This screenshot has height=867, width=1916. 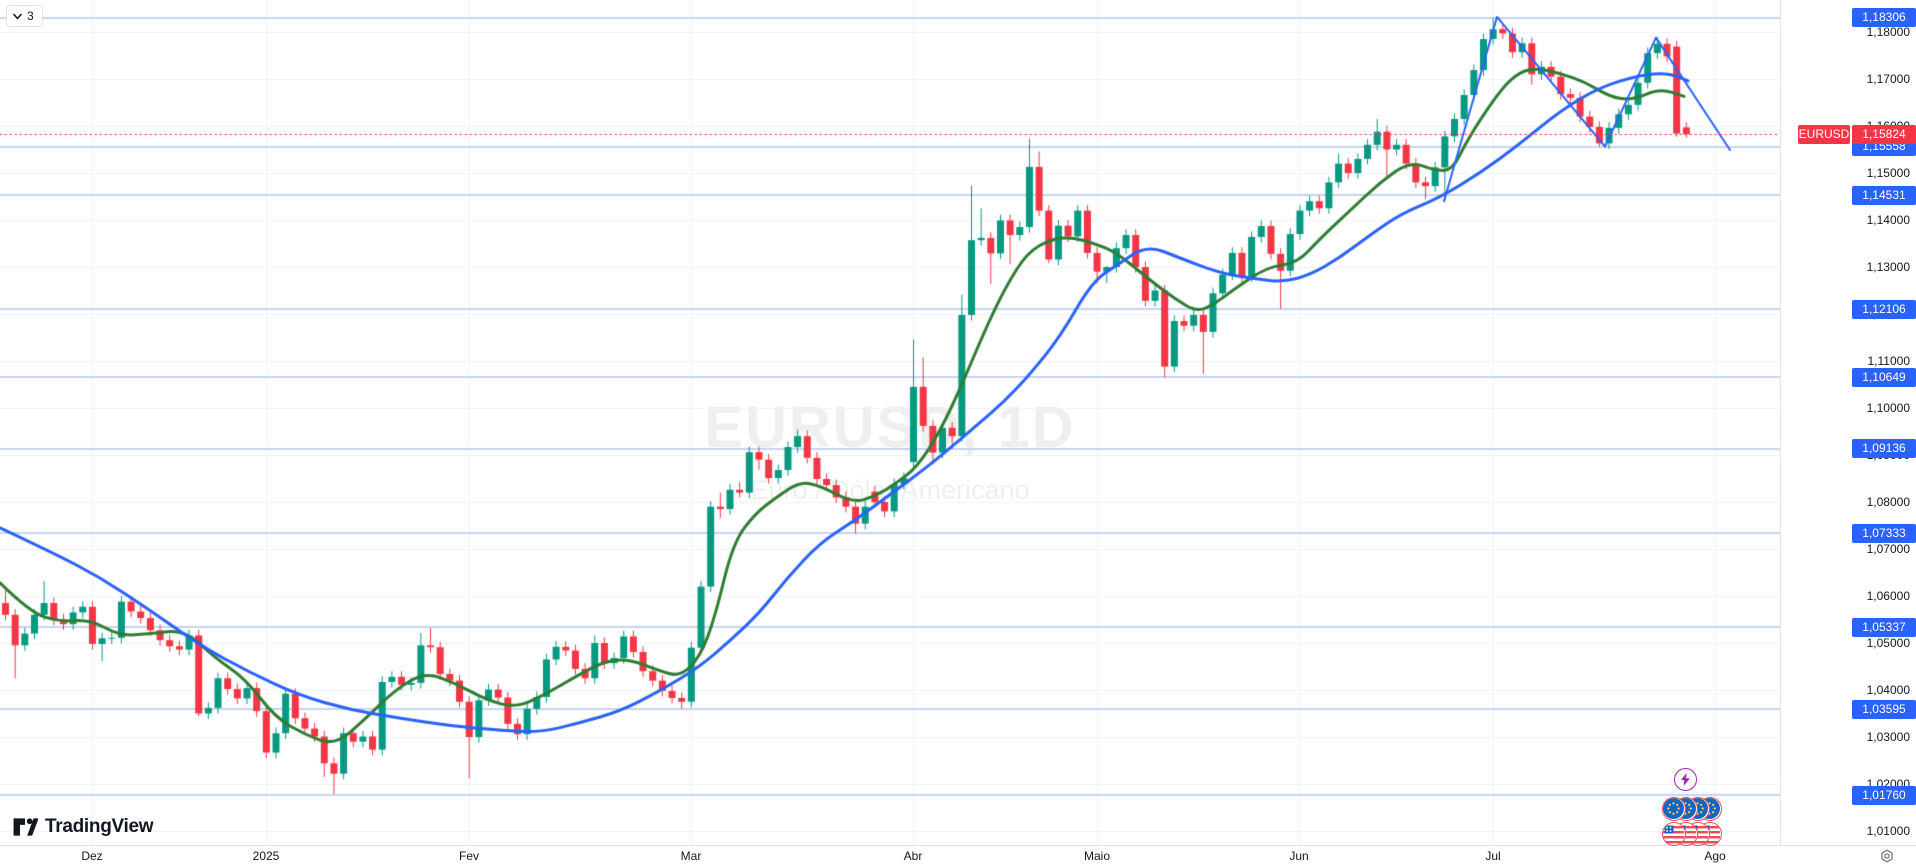 I want to click on level-price-badge: 1,07333, so click(x=1884, y=533).